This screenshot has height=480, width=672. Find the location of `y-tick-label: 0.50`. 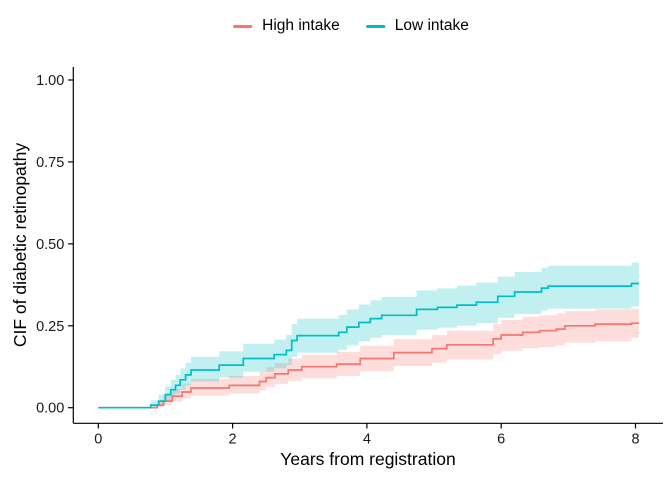

y-tick-label: 0.50 is located at coordinates (50, 245).